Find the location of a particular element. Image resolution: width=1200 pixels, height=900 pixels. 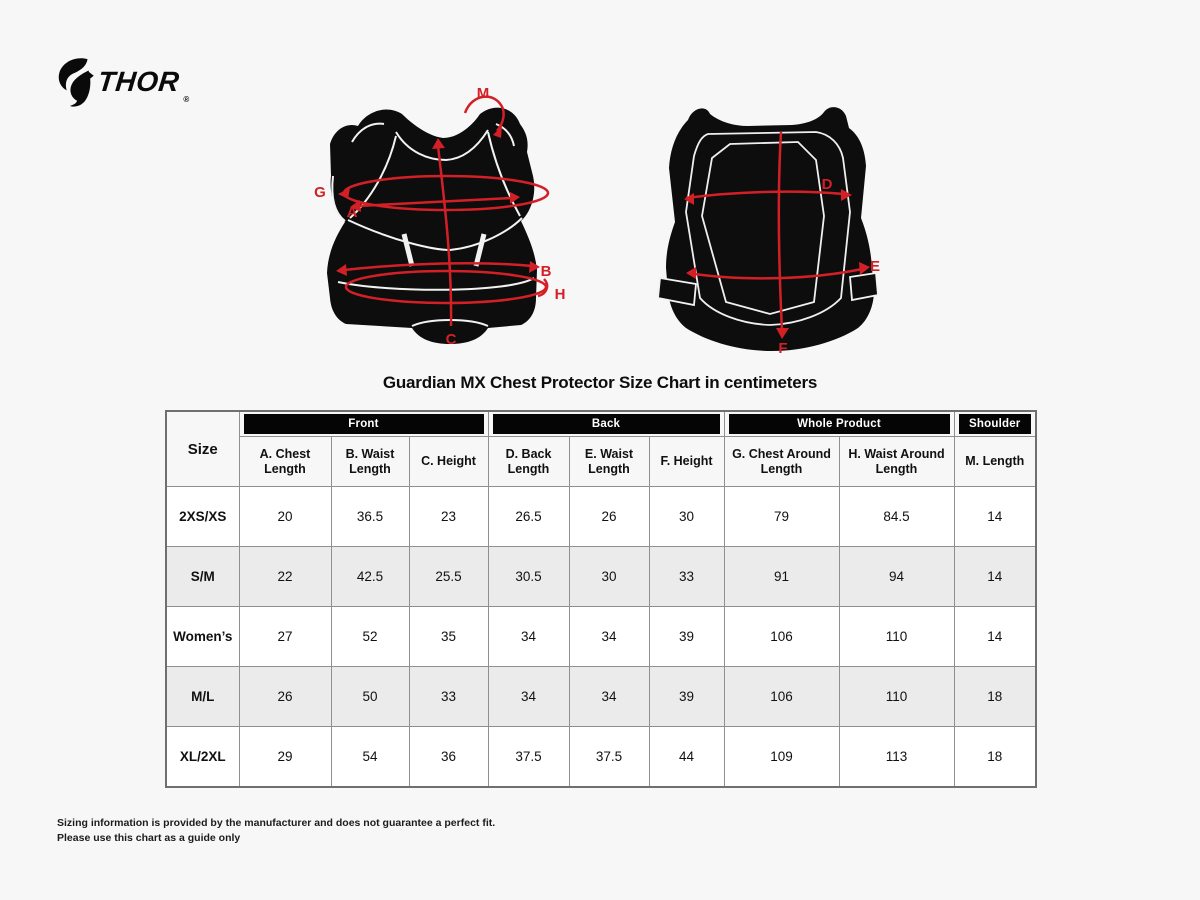

front-seam-lines is located at coordinates (433, 224).